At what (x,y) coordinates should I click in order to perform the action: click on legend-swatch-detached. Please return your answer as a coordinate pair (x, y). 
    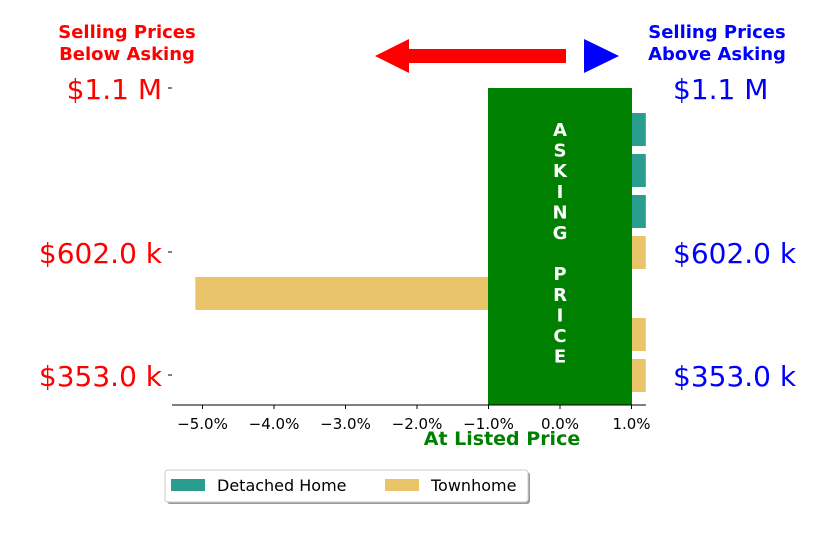
    Looking at the image, I should click on (188, 485).